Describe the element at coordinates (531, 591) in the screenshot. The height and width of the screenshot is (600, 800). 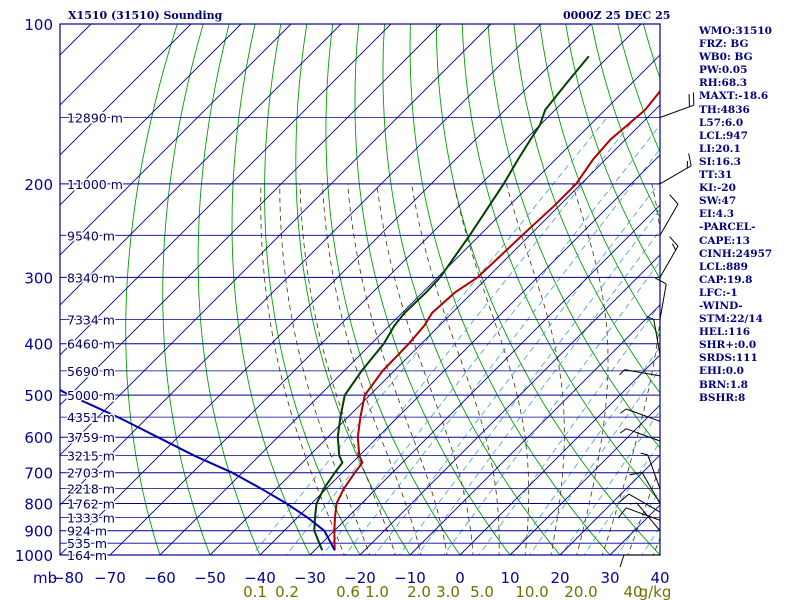
I see `mixing-ratio-label: 10.0` at that location.